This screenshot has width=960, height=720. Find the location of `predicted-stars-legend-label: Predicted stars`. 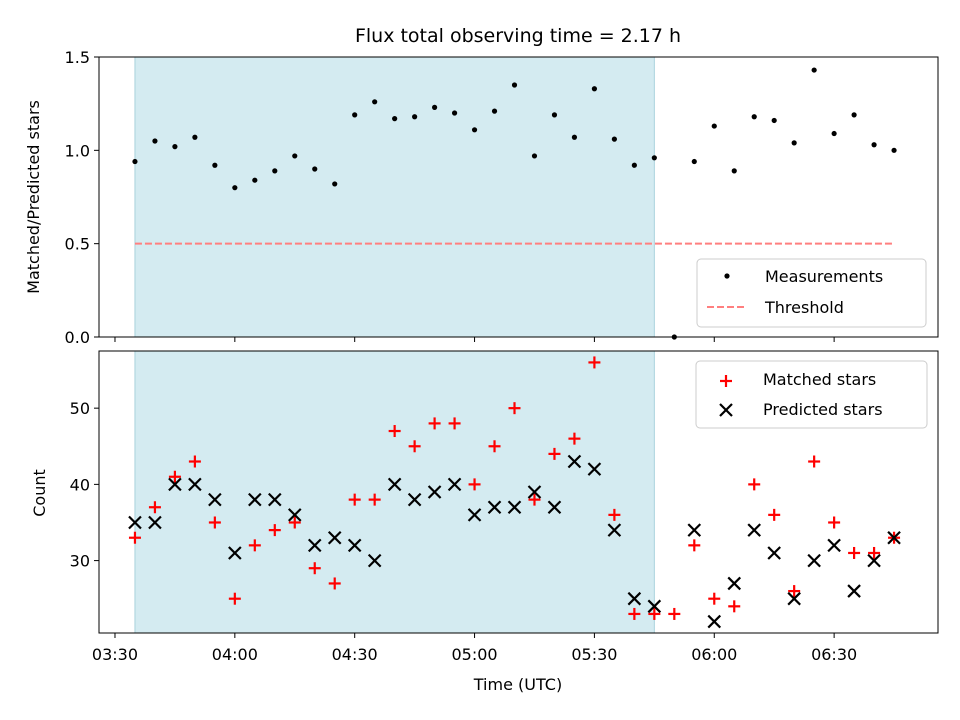

predicted-stars-legend-label: Predicted stars is located at coordinates (823, 409).